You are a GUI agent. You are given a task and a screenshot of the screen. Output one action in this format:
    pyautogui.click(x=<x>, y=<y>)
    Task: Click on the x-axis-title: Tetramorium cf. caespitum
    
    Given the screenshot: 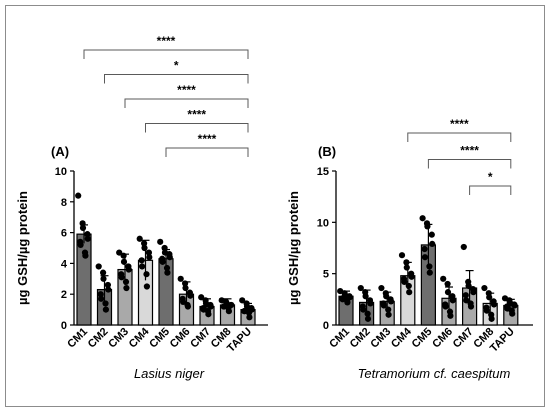 What is the action you would take?
    pyautogui.click(x=434, y=373)
    